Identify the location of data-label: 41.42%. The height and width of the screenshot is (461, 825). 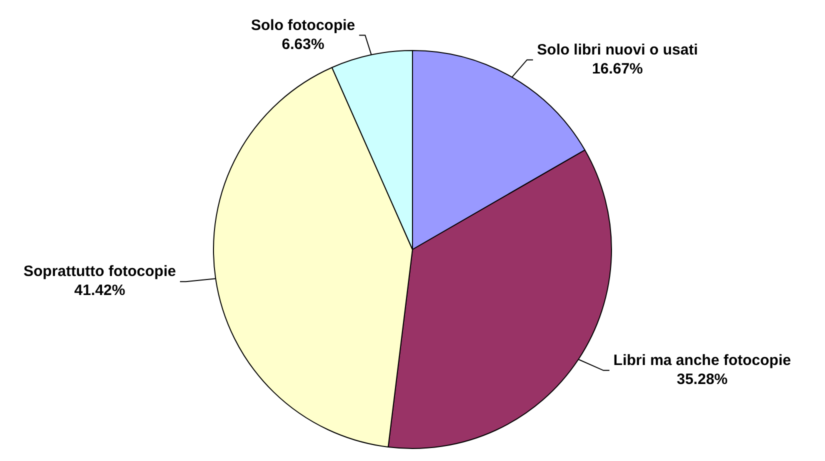
(100, 291).